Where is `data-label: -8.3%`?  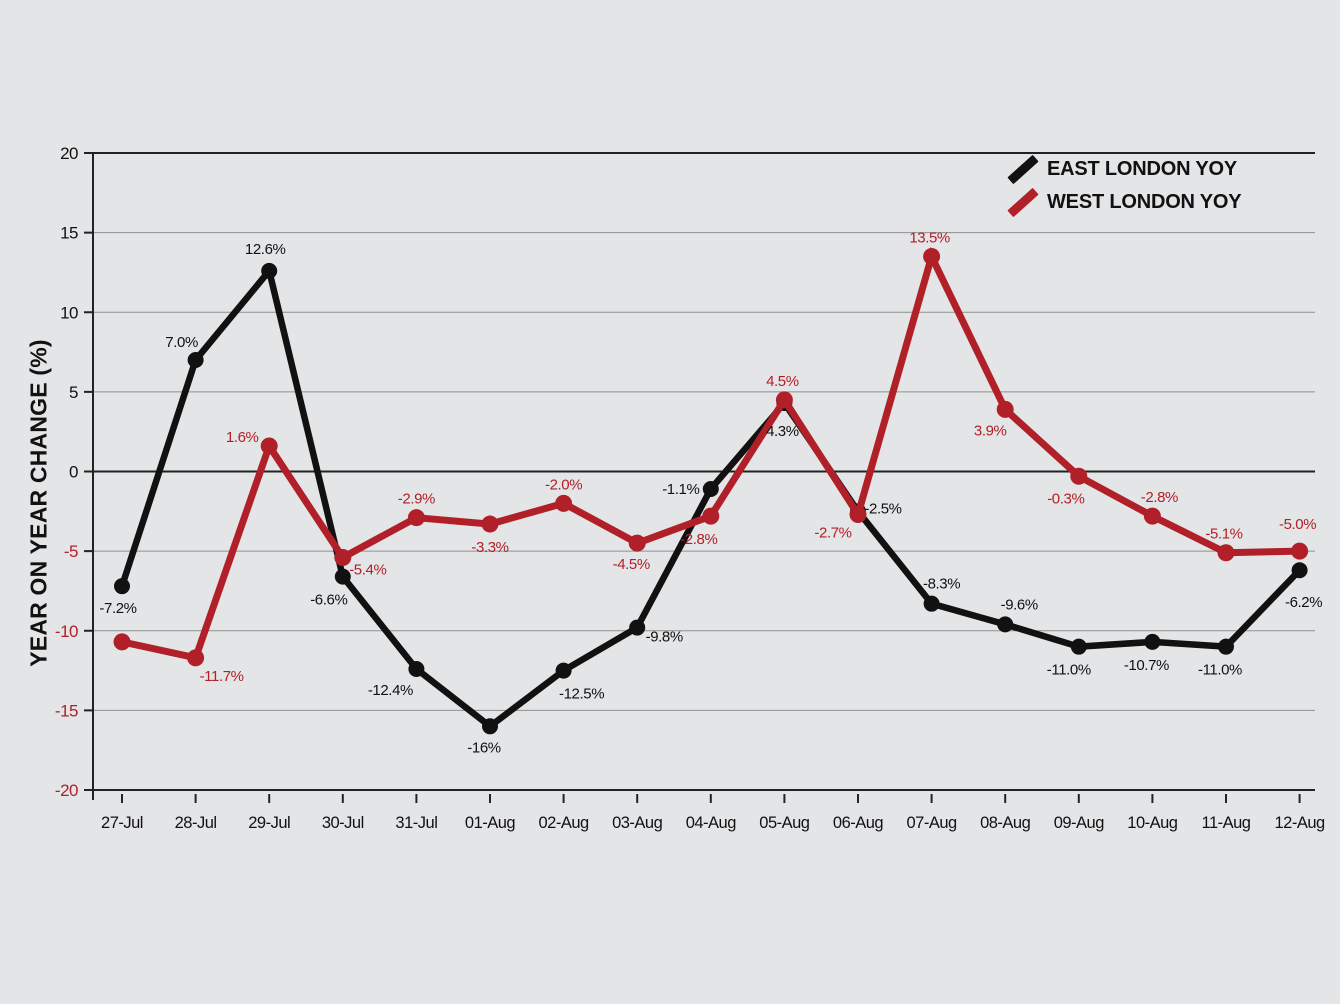
data-label: -8.3% is located at coordinates (941, 584).